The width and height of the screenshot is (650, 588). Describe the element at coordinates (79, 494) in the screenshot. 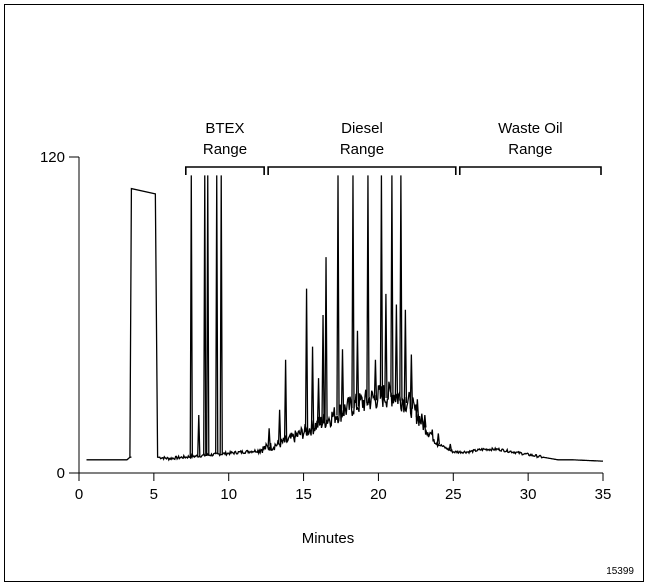

I see `x-tick-label: 0` at that location.